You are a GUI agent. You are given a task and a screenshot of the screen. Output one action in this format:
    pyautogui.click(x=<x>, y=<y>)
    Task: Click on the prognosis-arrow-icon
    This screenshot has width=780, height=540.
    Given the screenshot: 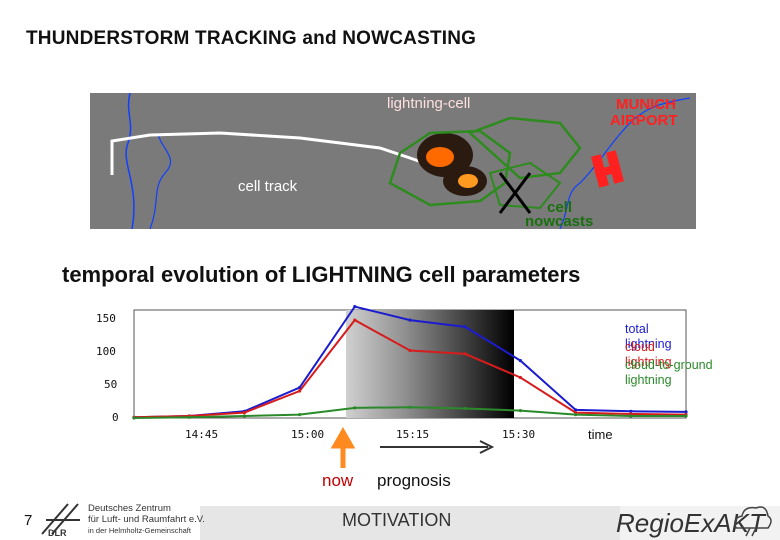 What is the action you would take?
    pyautogui.click(x=437, y=447)
    